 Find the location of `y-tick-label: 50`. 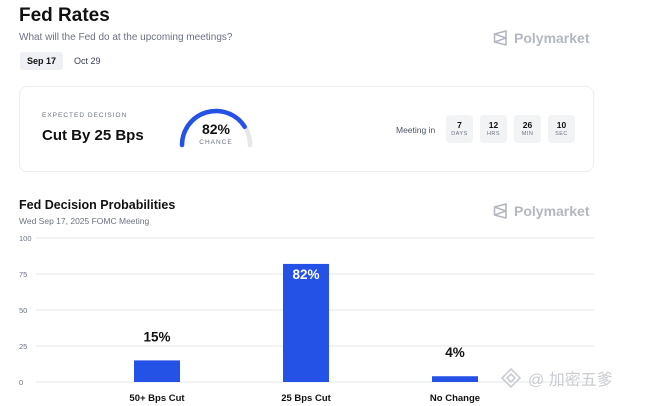

y-tick-label: 50 is located at coordinates (23, 310).